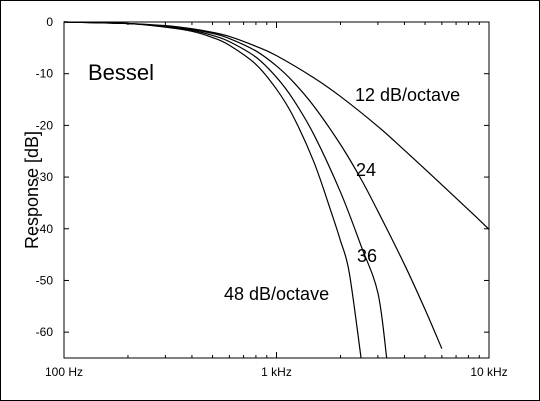 The width and height of the screenshot is (540, 401). Describe the element at coordinates (276, 372) in the screenshot. I see `x-tick-label: 1 kHz` at that location.